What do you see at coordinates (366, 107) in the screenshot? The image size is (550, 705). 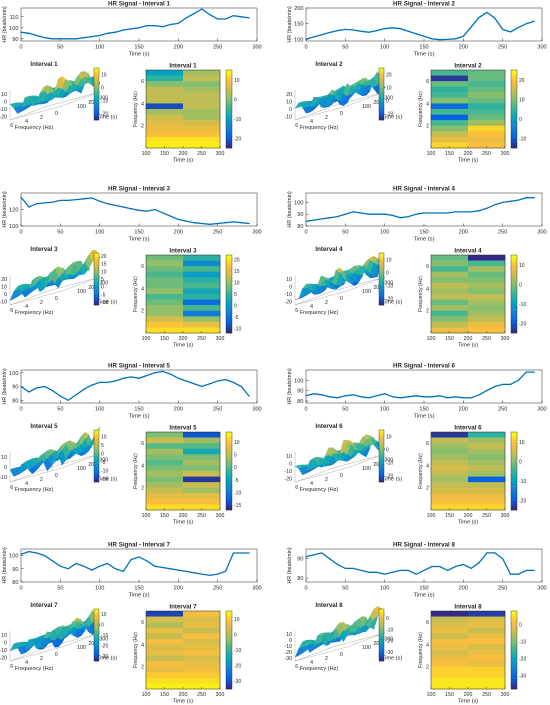 I see `y-tick-label: 100` at bounding box center [366, 107].